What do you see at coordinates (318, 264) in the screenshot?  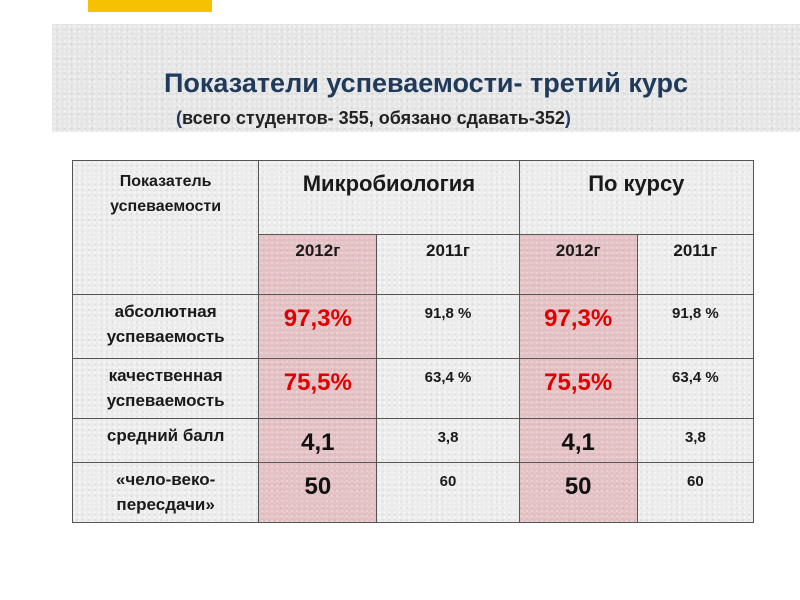 I see `year-header-microbiology-2012: 2012г` at bounding box center [318, 264].